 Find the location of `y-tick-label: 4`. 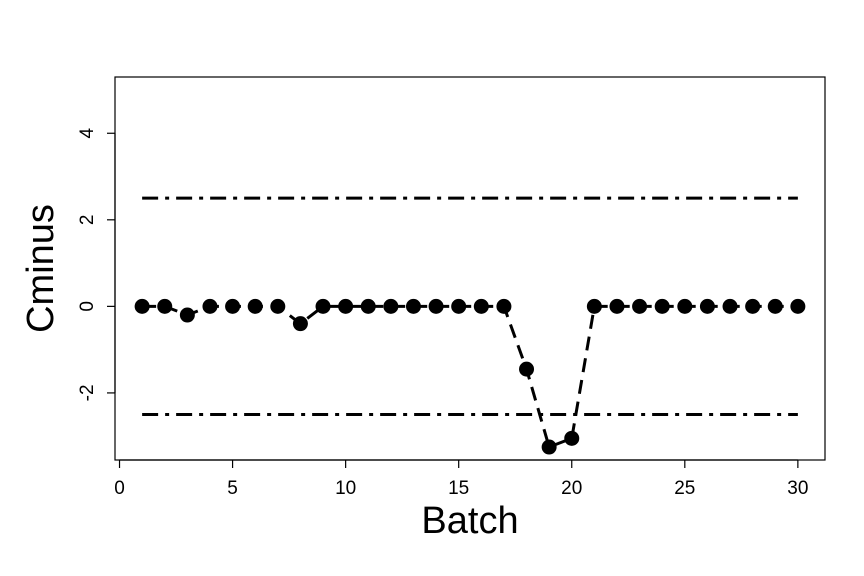

y-tick-label: 4 is located at coordinates (87, 133).